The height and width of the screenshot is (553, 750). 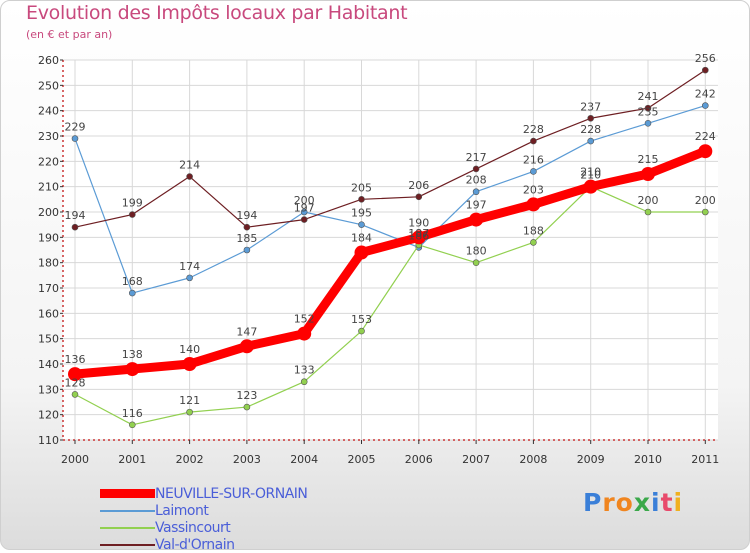 What do you see at coordinates (48, 288) in the screenshot?
I see `y-tick-label: 170` at bounding box center [48, 288].